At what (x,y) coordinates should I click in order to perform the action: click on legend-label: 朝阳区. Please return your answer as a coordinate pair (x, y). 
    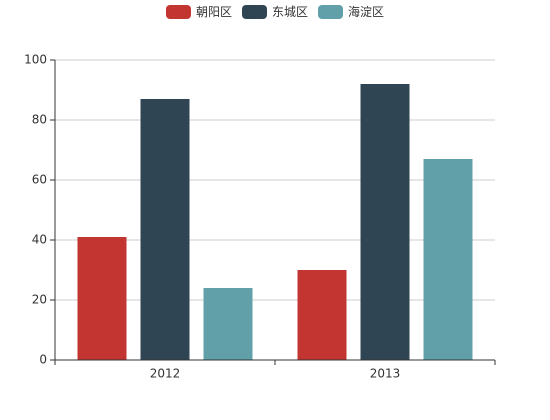
    Looking at the image, I should click on (214, 12).